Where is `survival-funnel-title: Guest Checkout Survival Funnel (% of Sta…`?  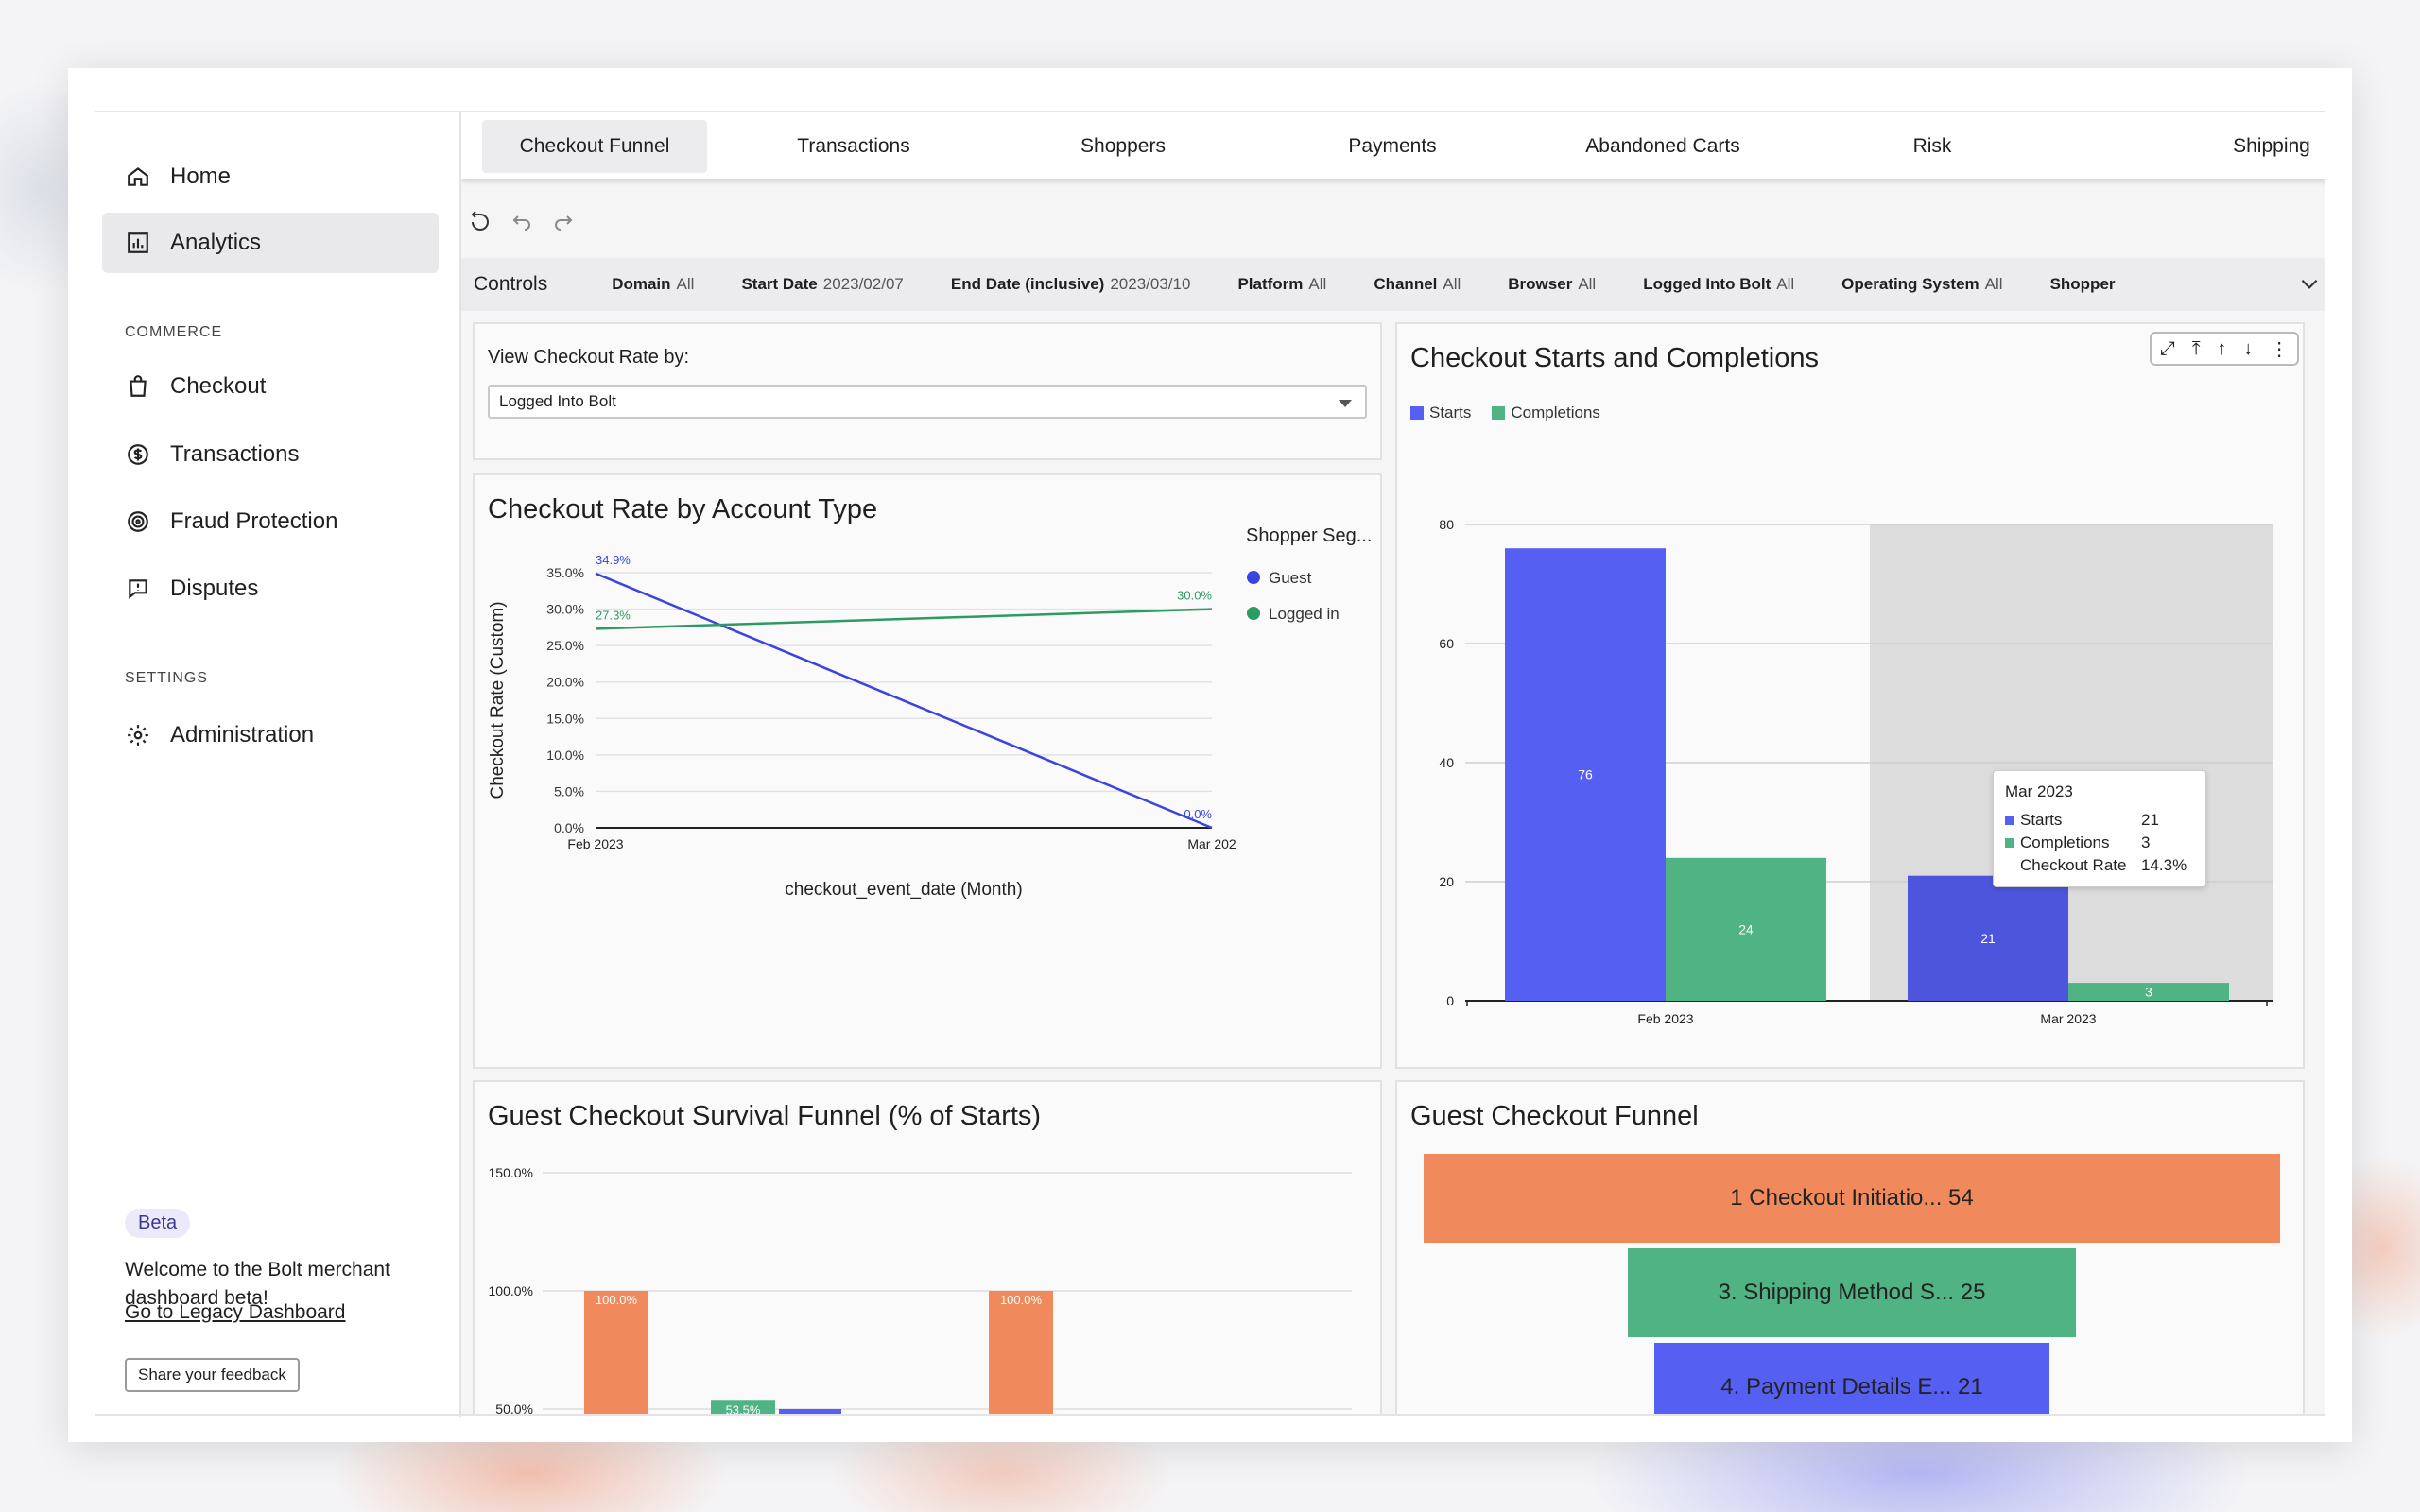
survival-funnel-title: Guest Checkout Survival Funnel (% of Sta… is located at coordinates (765, 1116).